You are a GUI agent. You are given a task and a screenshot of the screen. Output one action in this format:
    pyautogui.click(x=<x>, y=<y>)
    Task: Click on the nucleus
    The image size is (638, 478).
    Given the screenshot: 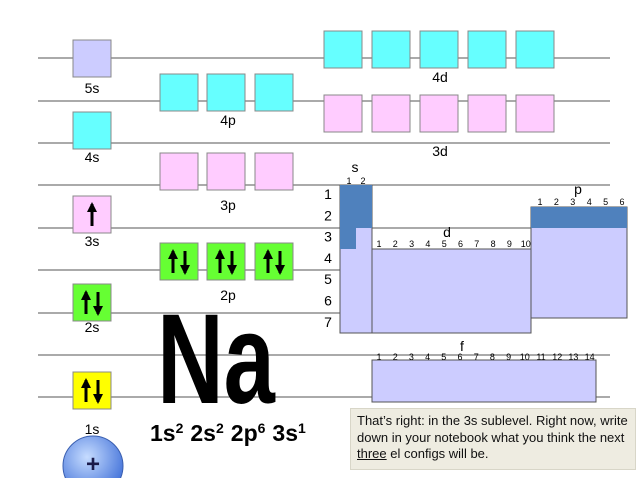 What is the action you would take?
    pyautogui.click(x=93, y=456)
    